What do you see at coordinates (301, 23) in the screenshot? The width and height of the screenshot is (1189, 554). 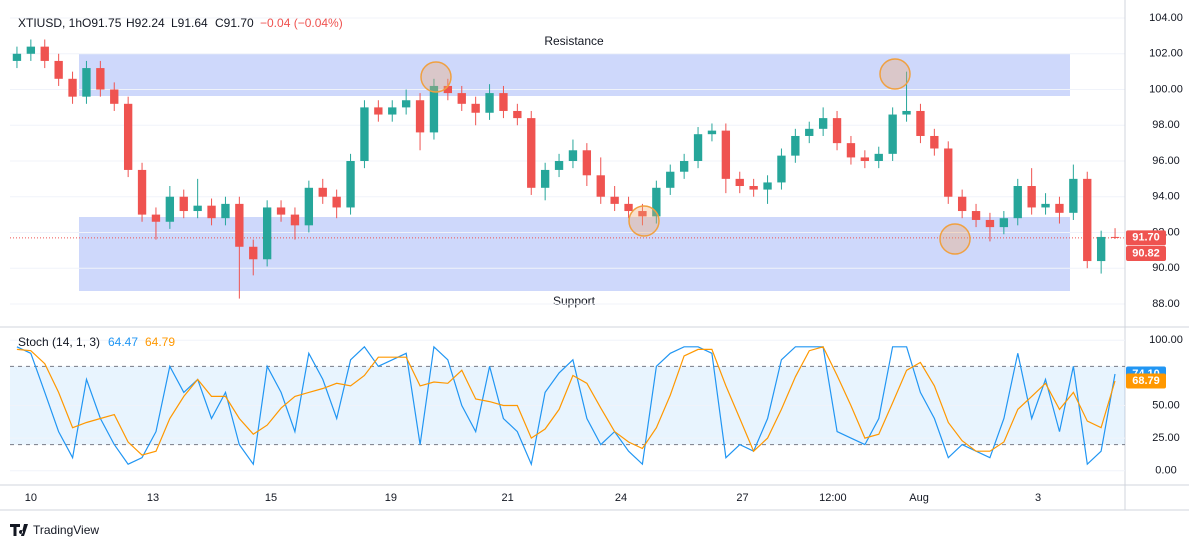 I see `change-label: −0.04 (−0.04%)` at bounding box center [301, 23].